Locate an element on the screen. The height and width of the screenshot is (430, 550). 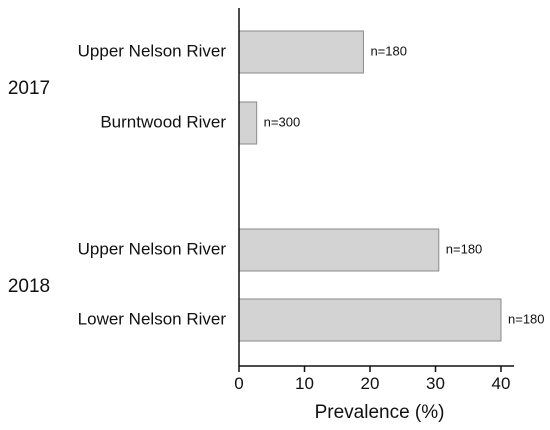
category-label: Burntwood River is located at coordinates (163, 121).